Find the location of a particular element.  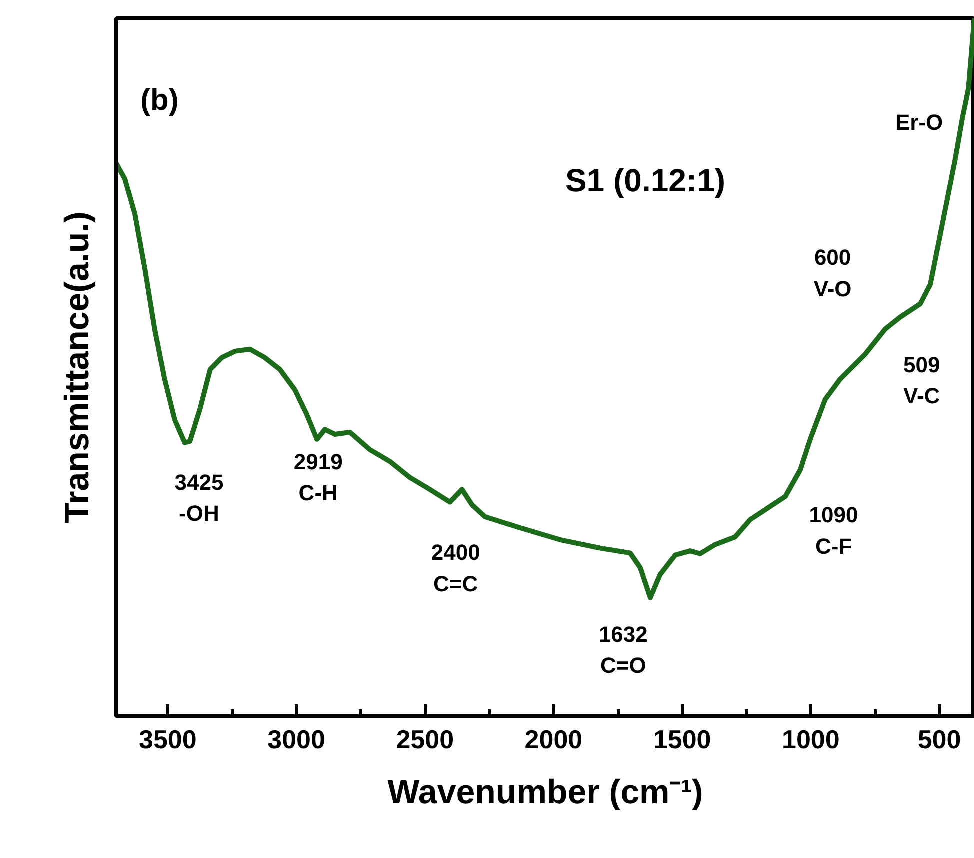

y-axis-title: Transmittance(a.u.) is located at coordinates (77, 368).